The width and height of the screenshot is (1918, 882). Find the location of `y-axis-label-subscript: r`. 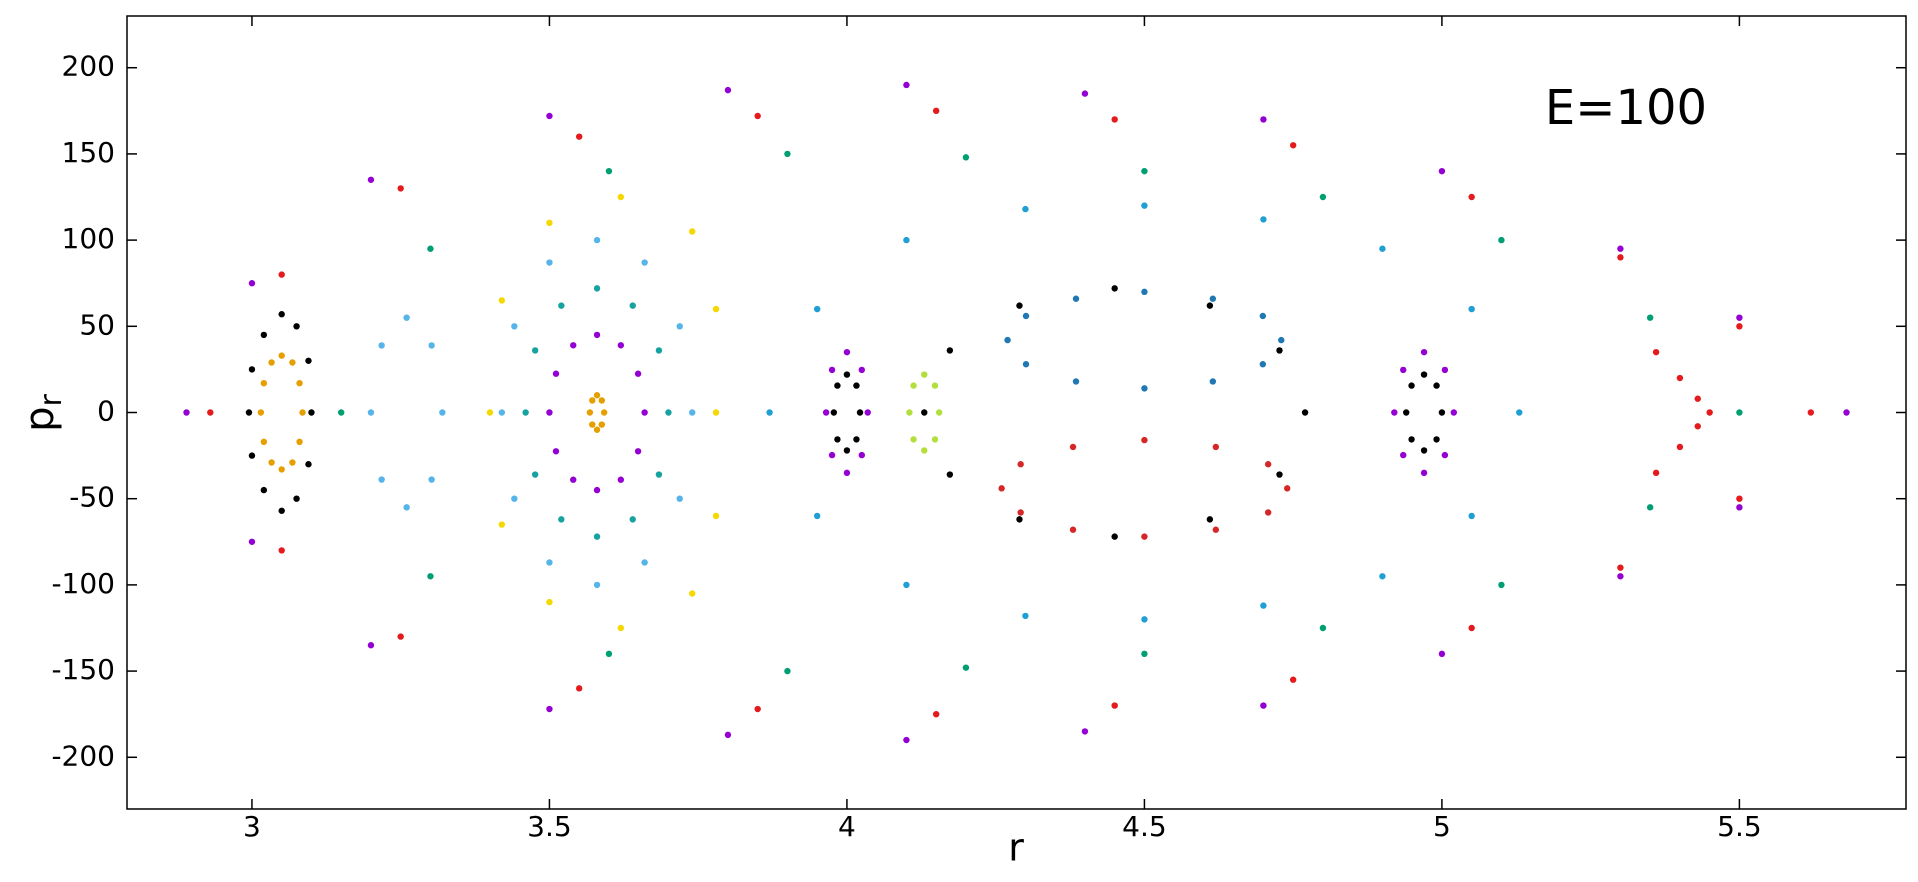

y-axis-label-subscript: r is located at coordinates (51, 399).